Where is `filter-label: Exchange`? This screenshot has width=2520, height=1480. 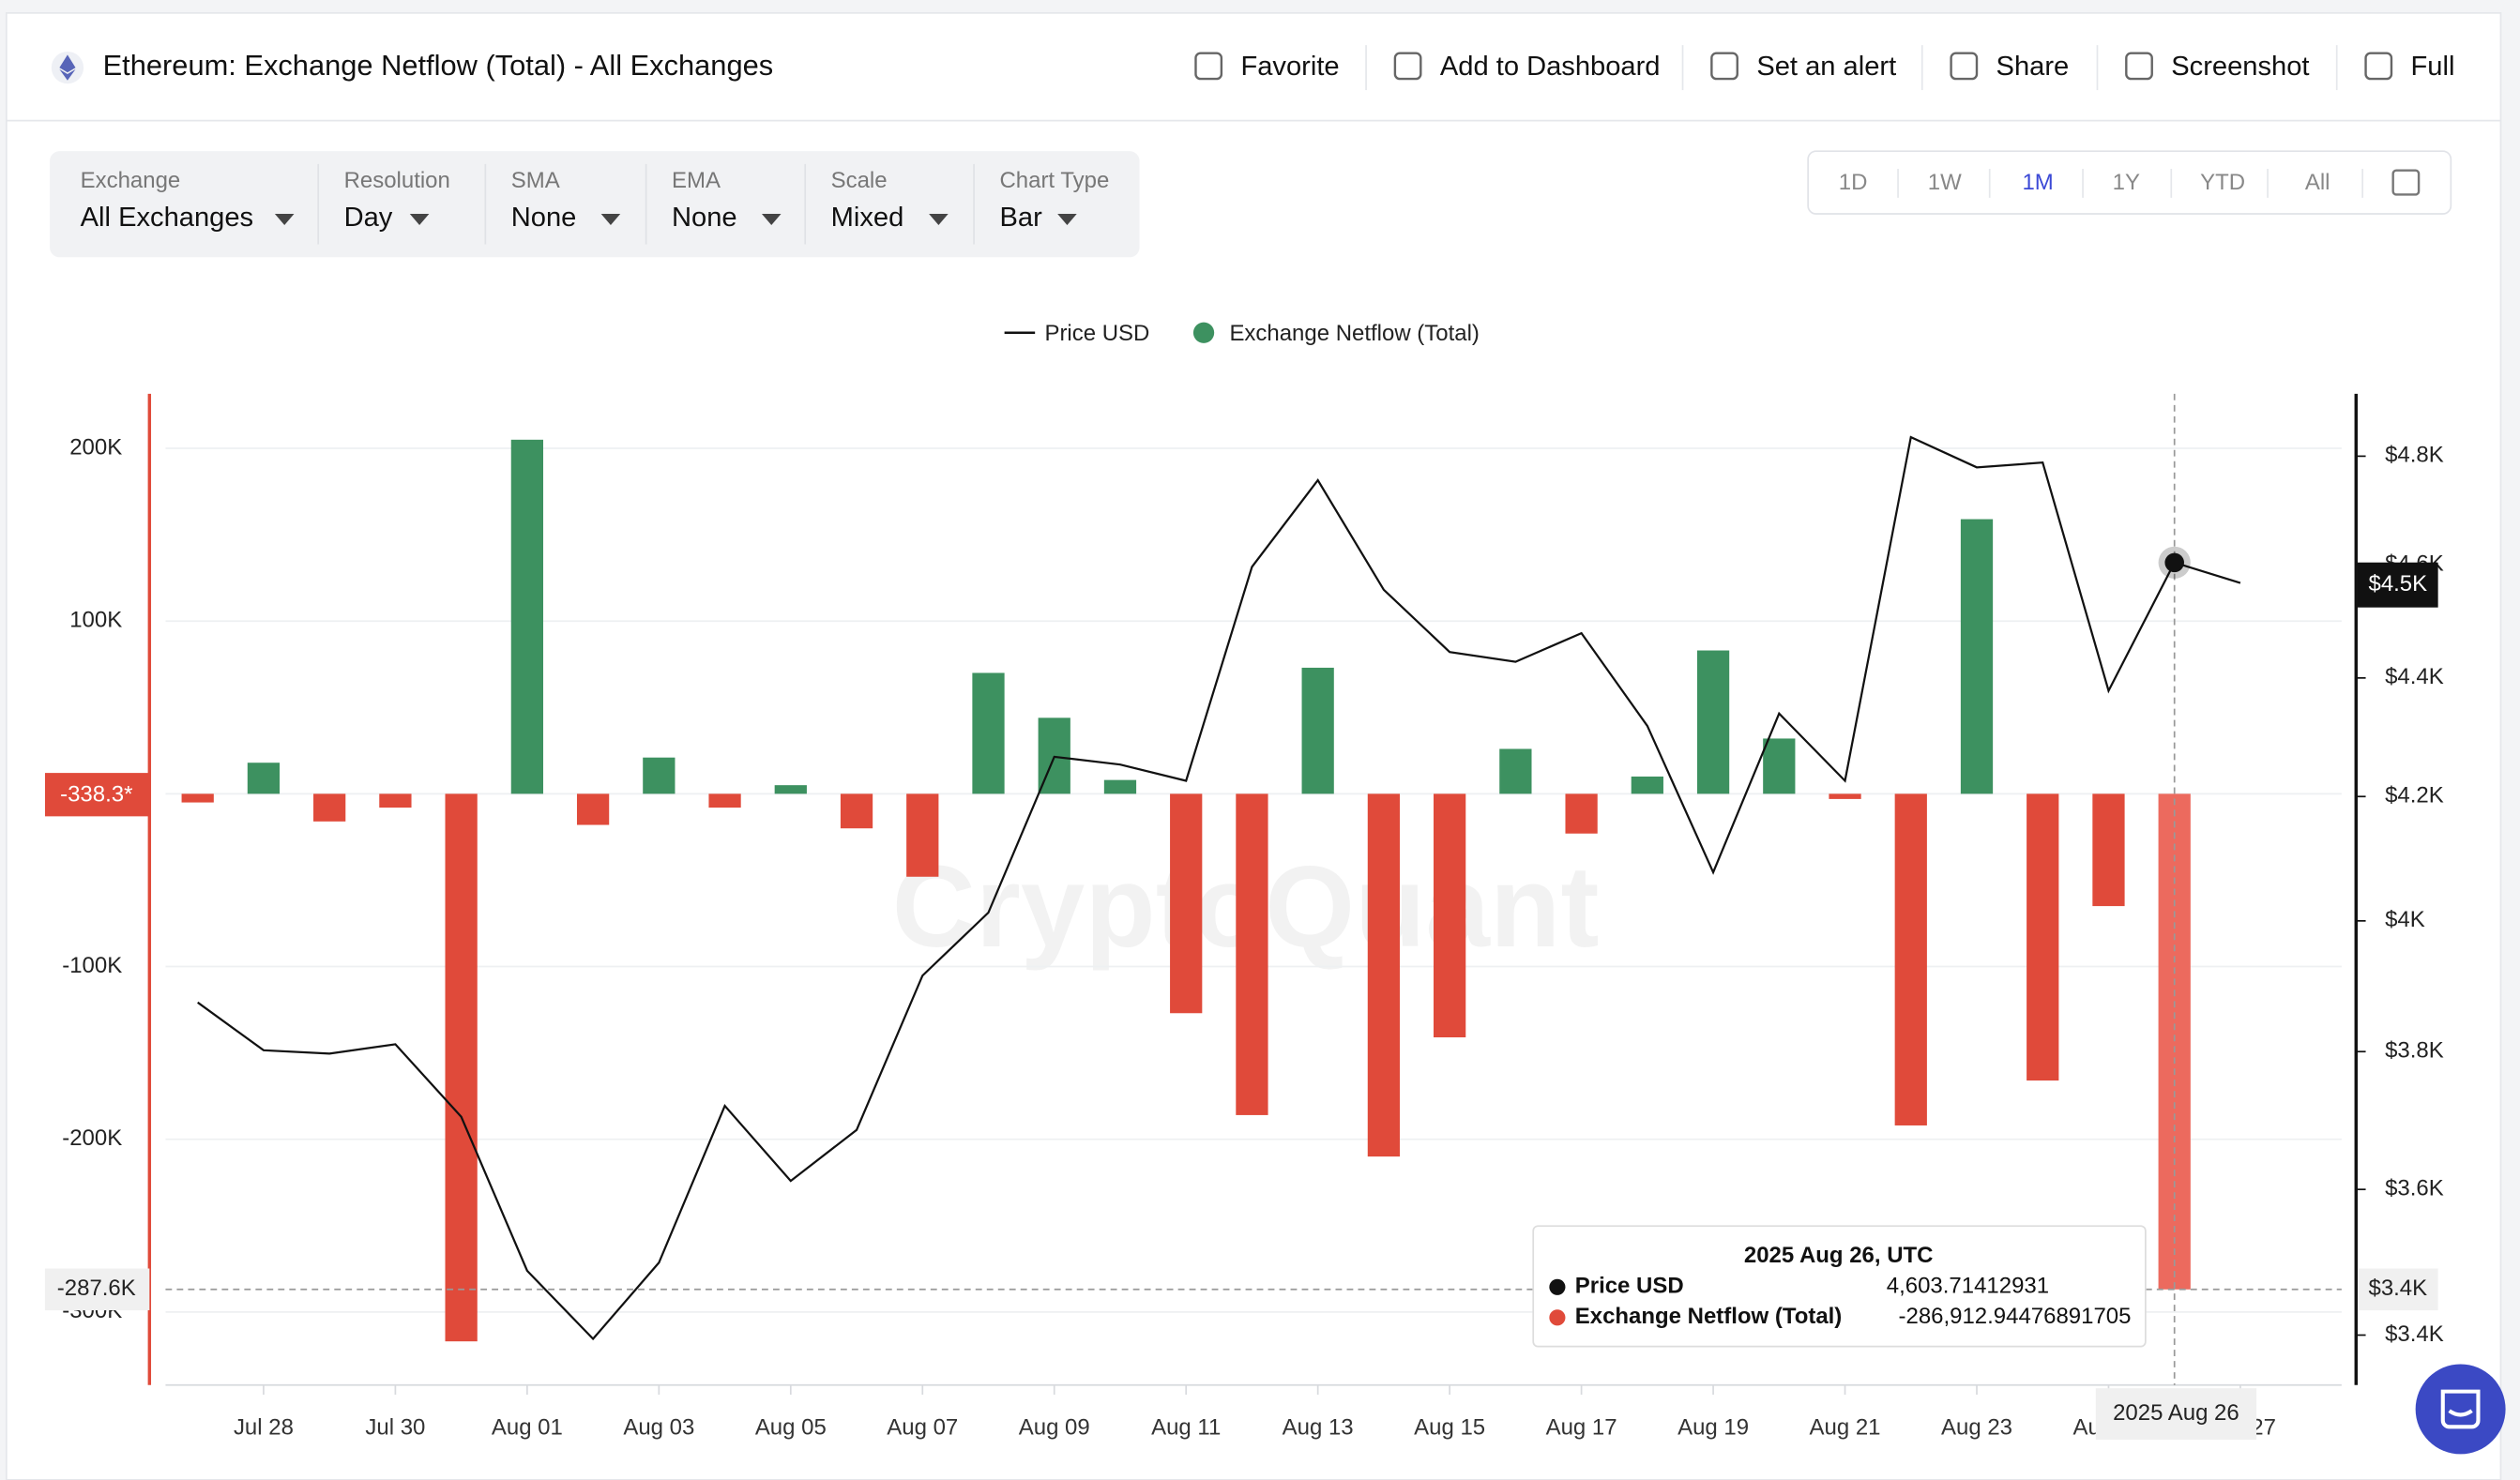 filter-label: Exchange is located at coordinates (131, 180).